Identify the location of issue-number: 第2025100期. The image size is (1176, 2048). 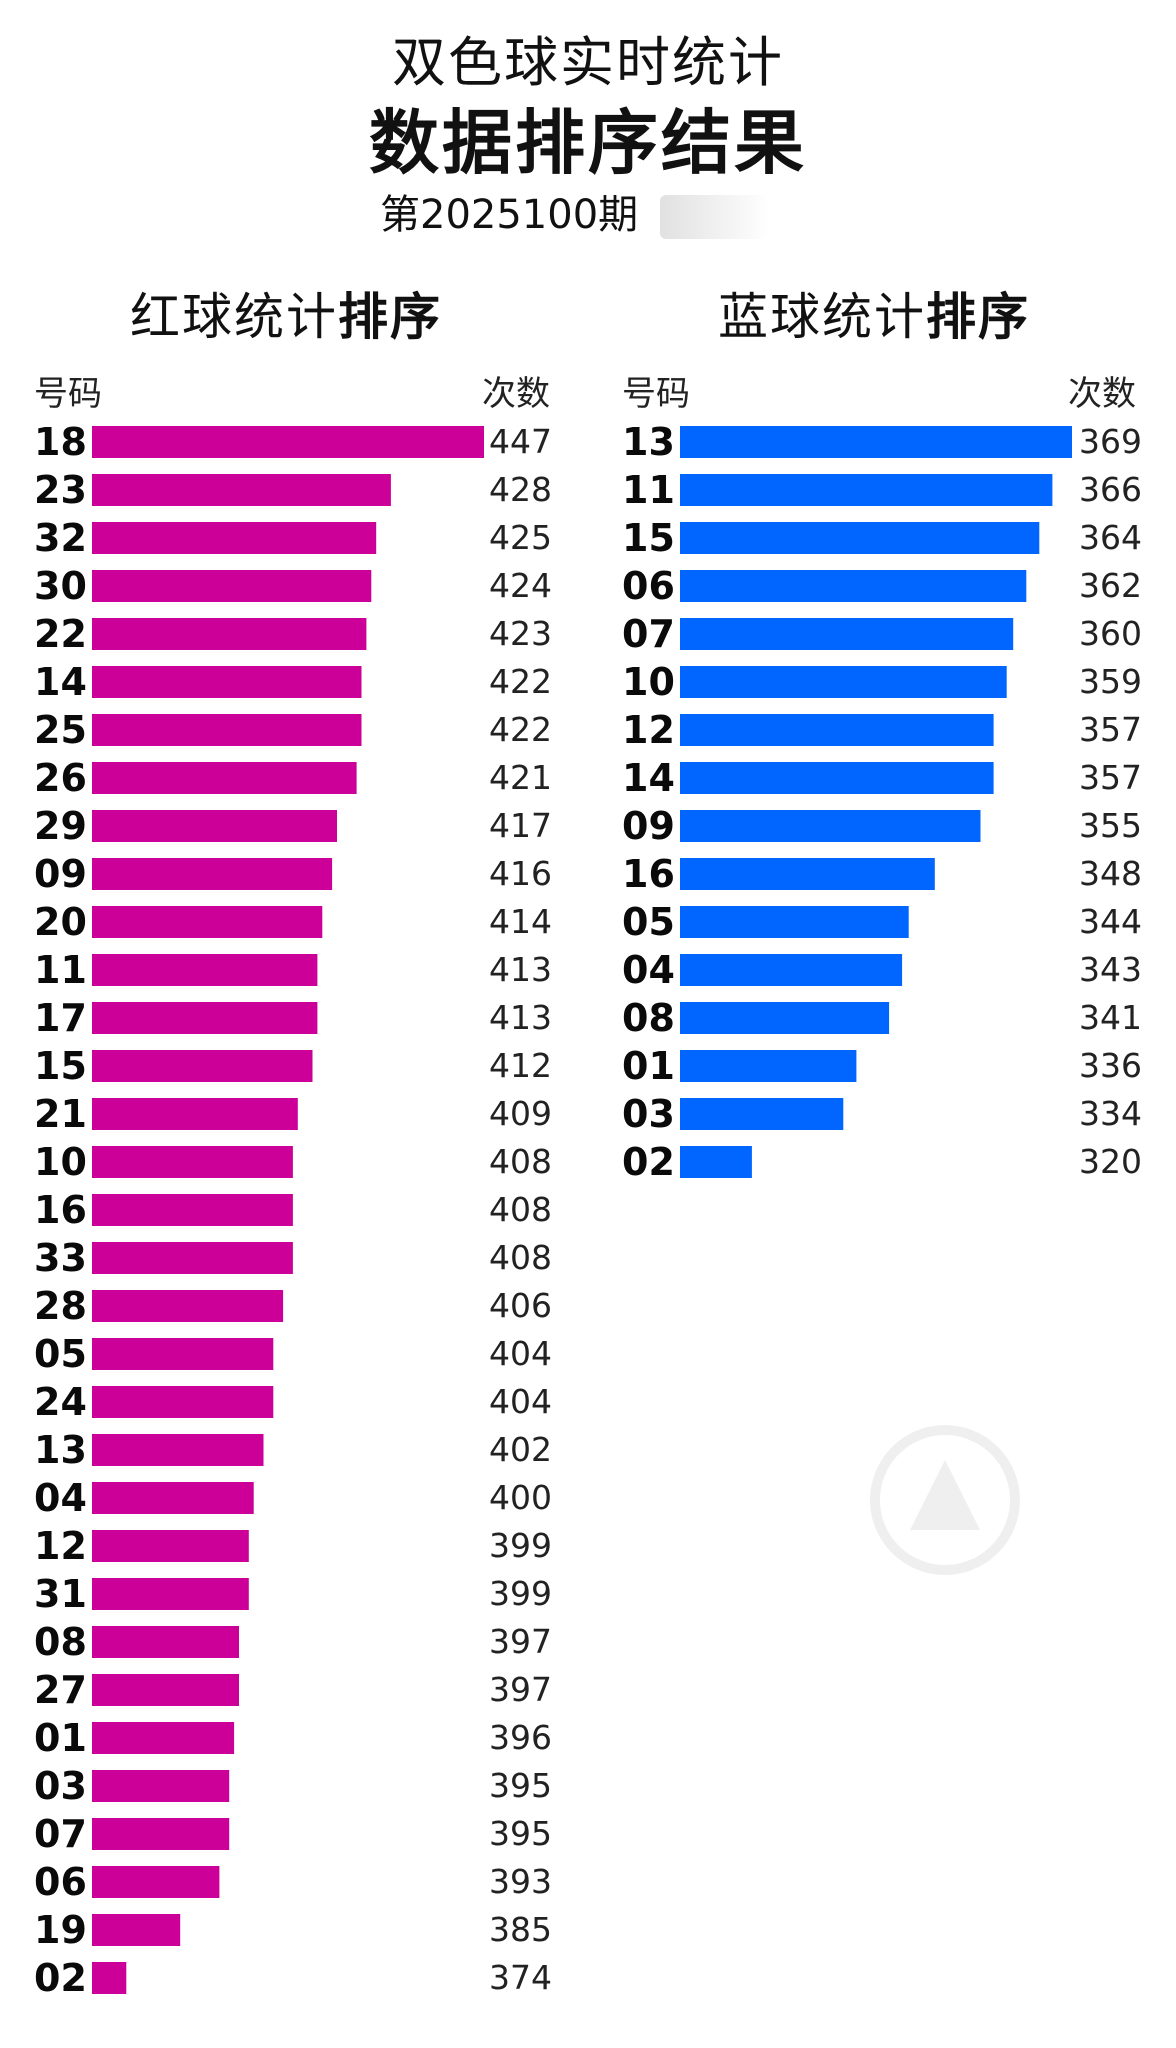
(509, 215).